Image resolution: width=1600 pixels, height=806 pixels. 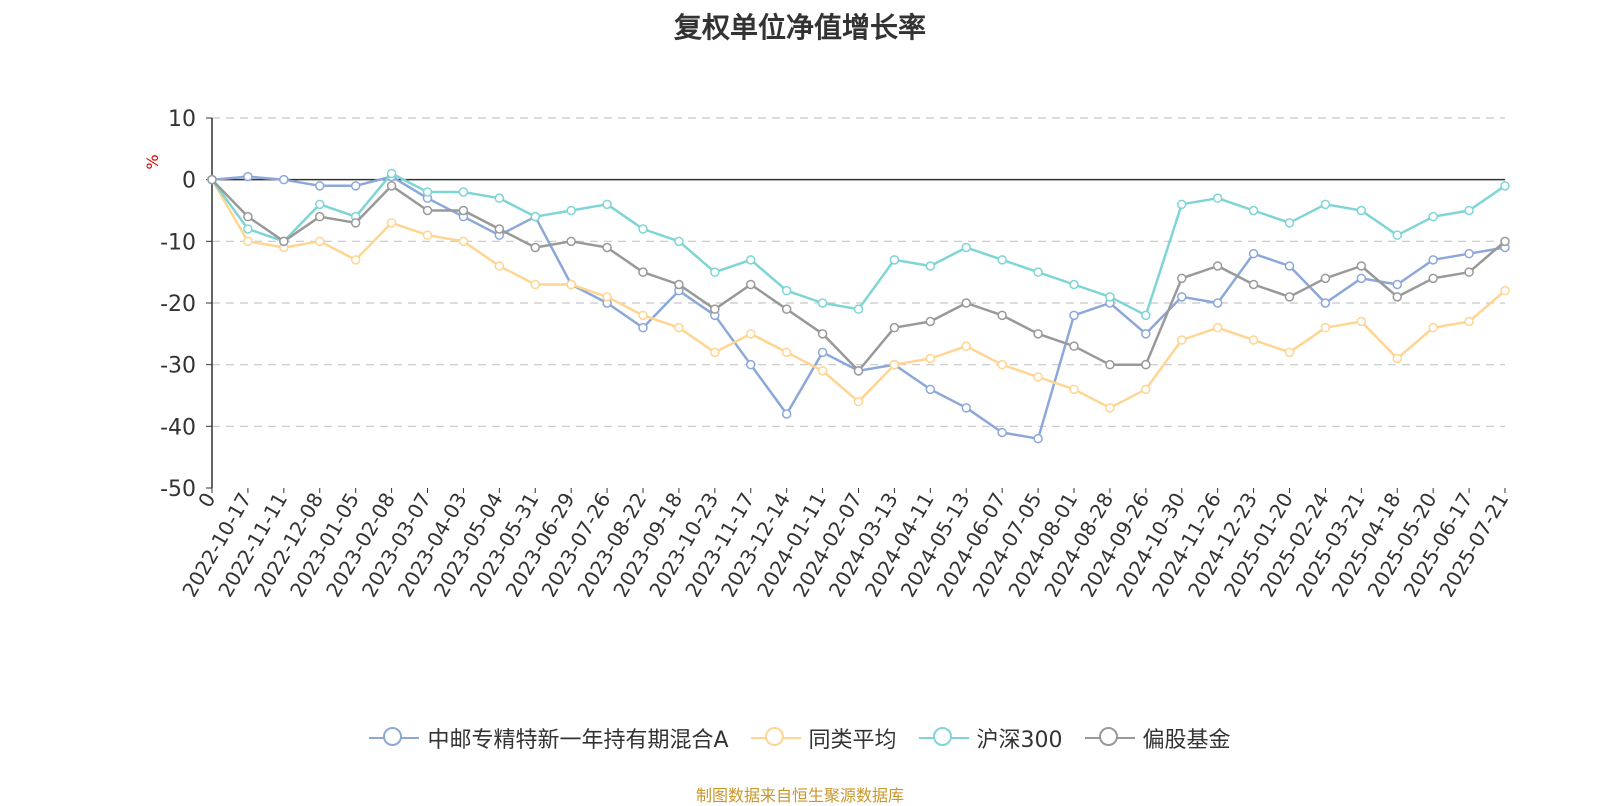 What do you see at coordinates (852, 740) in the screenshot?
I see `legend-label: 同类平均` at bounding box center [852, 740].